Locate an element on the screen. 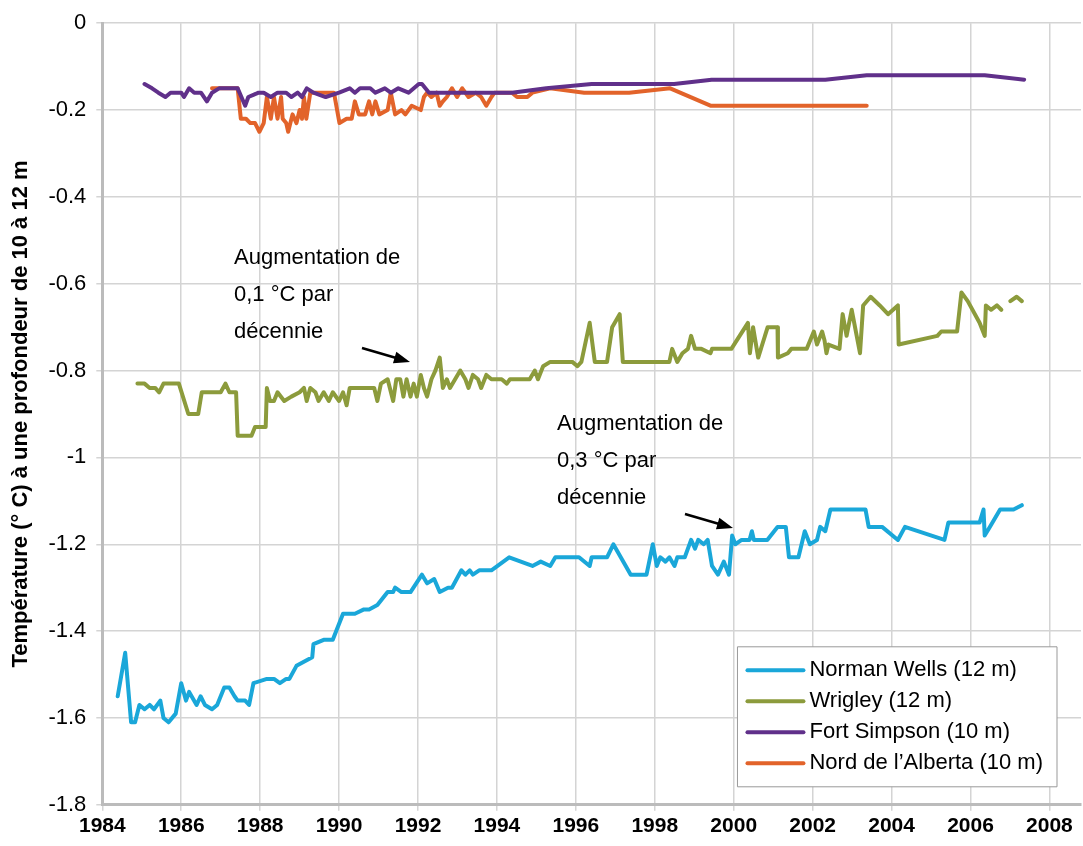 Image resolution: width=1083 pixels, height=846 pixels. x-tick-label: 2002 is located at coordinates (813, 825).